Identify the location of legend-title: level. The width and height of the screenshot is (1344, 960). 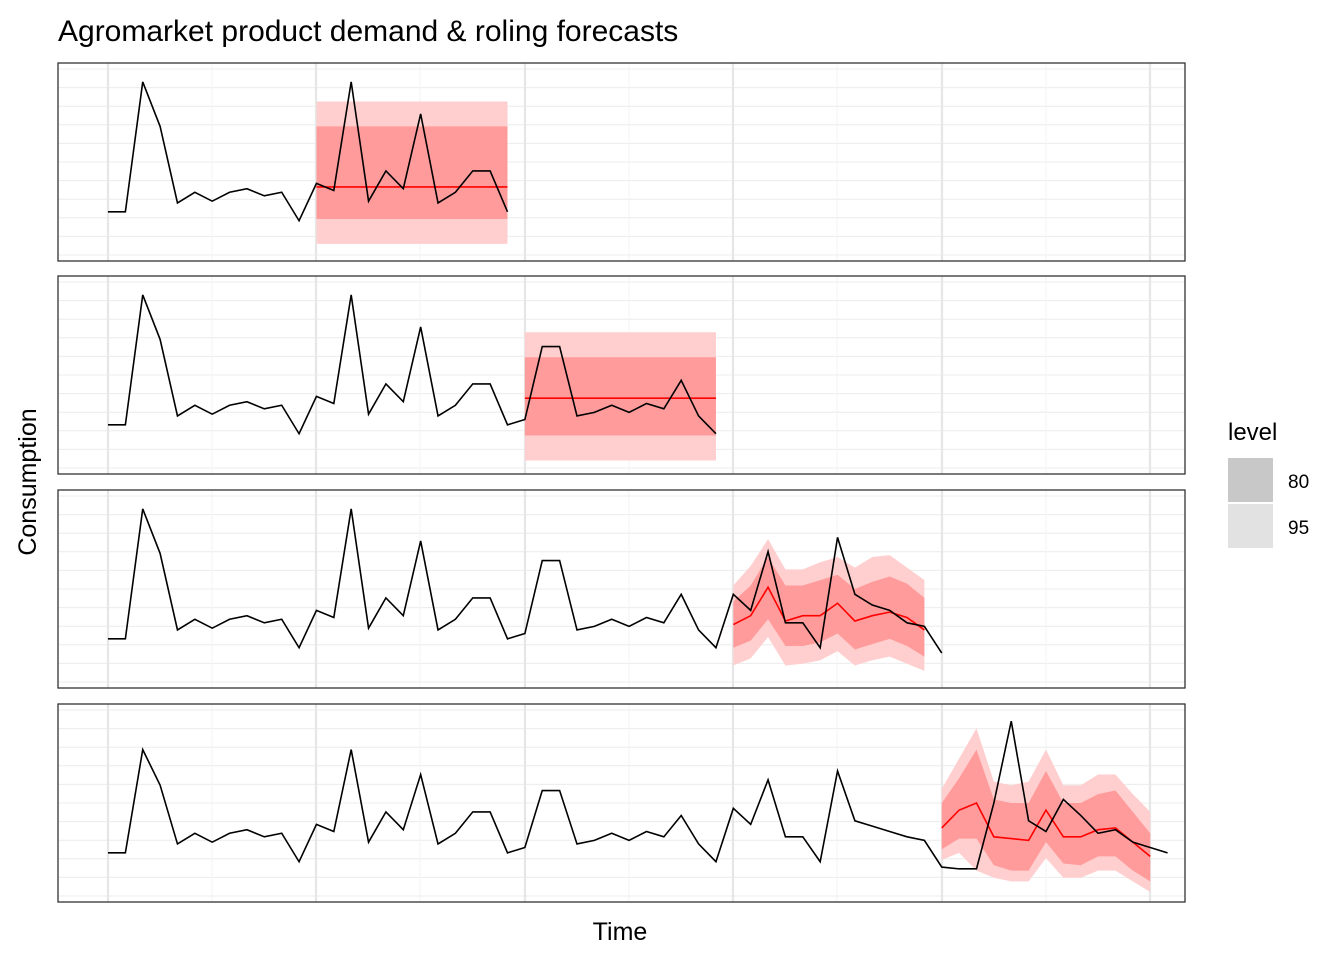
(1252, 432).